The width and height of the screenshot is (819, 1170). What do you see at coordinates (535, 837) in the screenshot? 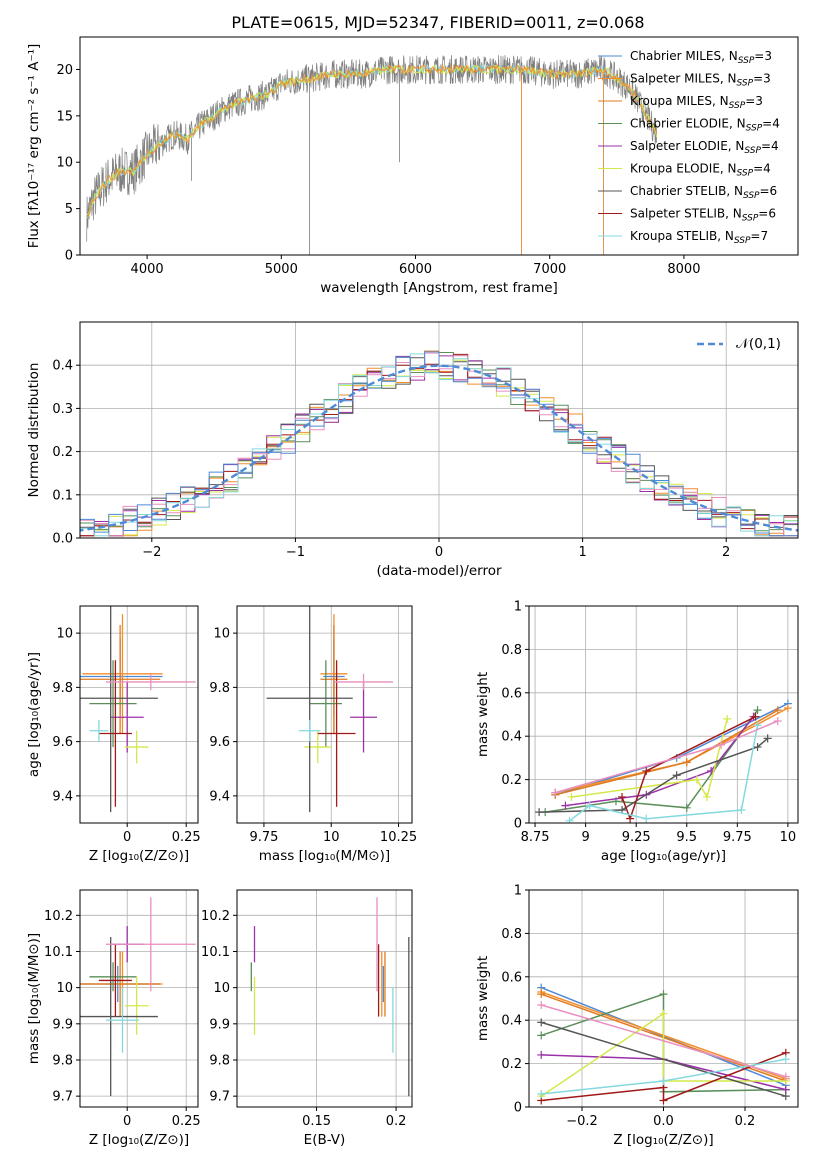
I see `x-tick-label: 8.75` at bounding box center [535, 837].